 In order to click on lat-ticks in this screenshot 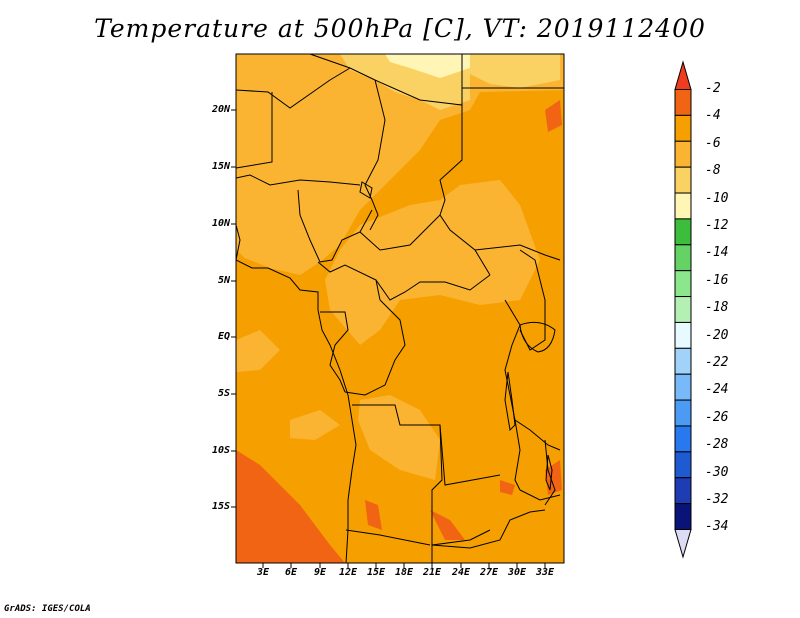, I will do `click(233, 308)`.